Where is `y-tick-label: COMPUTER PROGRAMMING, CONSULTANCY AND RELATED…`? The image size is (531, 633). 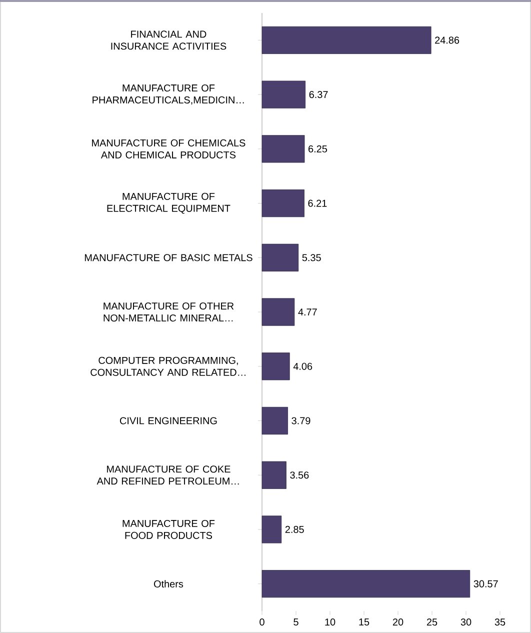 y-tick-label: COMPUTER PROGRAMMING, CONSULTANCY AND RELATED… is located at coordinates (168, 366).